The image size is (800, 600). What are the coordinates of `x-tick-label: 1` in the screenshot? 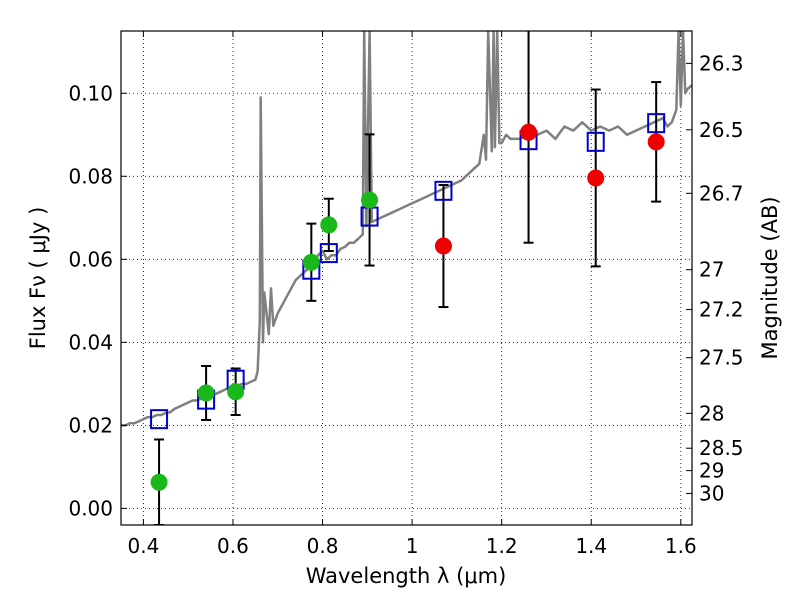 It's located at (412, 546).